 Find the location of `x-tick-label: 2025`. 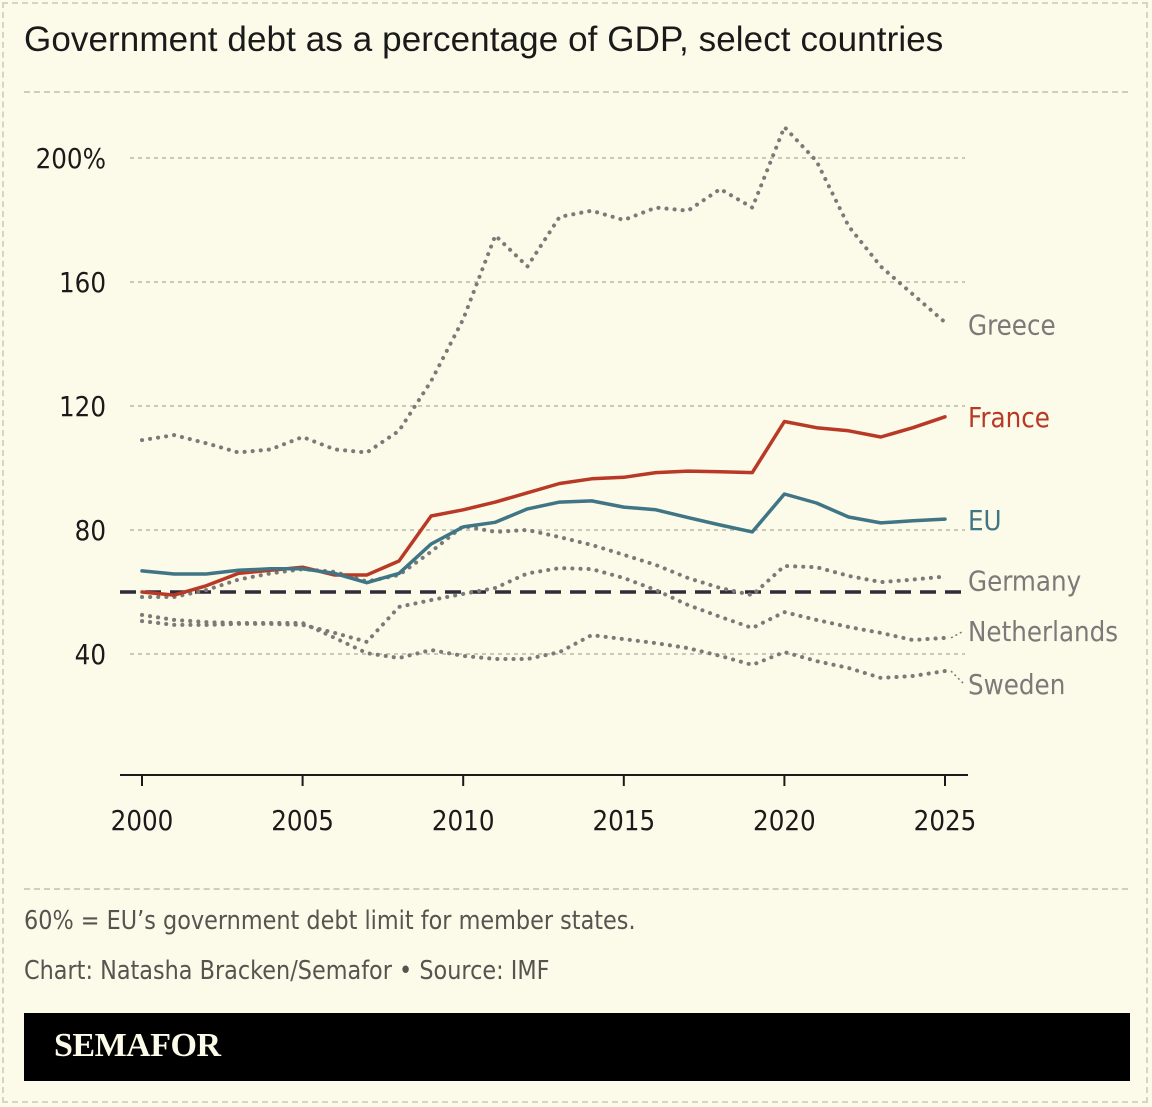

x-tick-label: 2025 is located at coordinates (945, 822).